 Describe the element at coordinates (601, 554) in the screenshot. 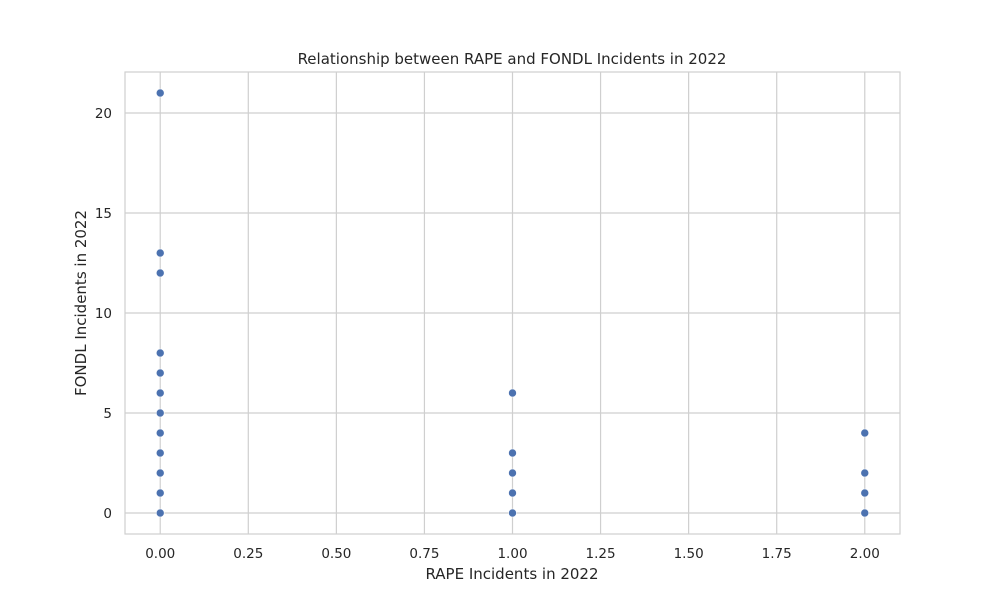

I see `x-tick-label: 1.25` at that location.